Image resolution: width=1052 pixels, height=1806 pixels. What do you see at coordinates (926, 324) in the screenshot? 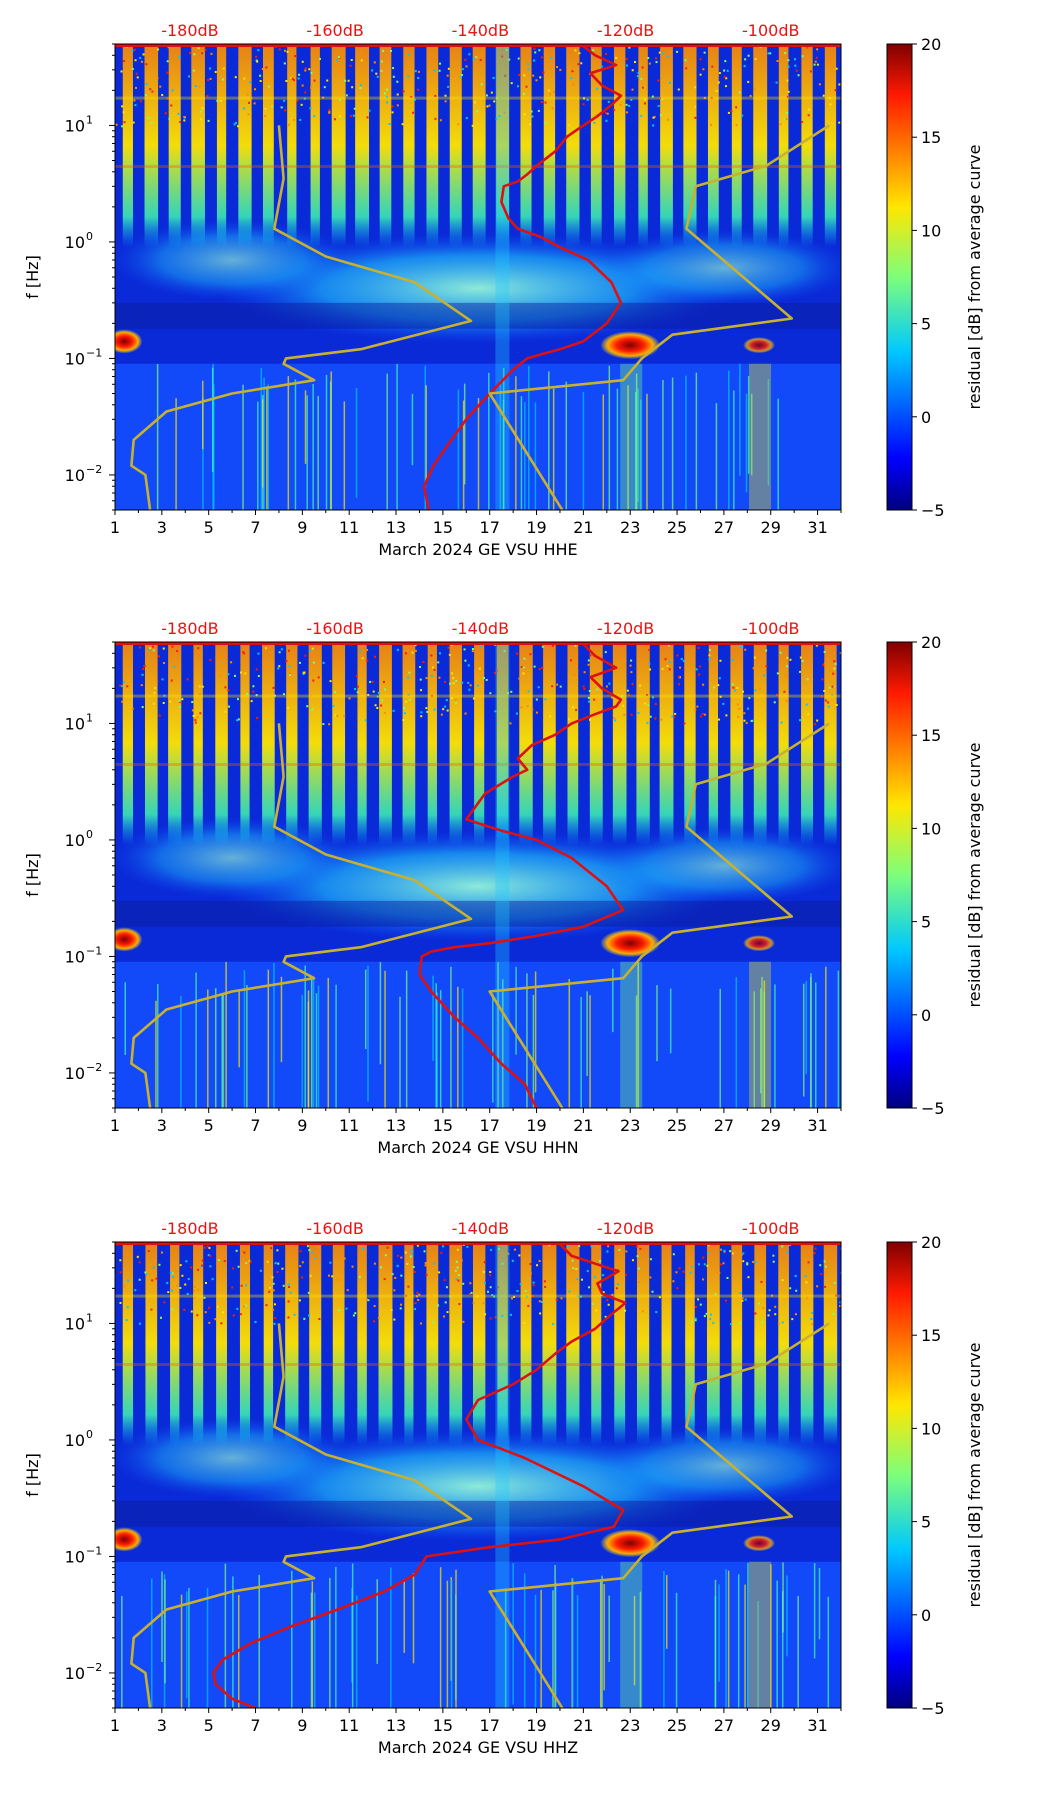
I see `colorbar-tick-label: 5` at bounding box center [926, 324].